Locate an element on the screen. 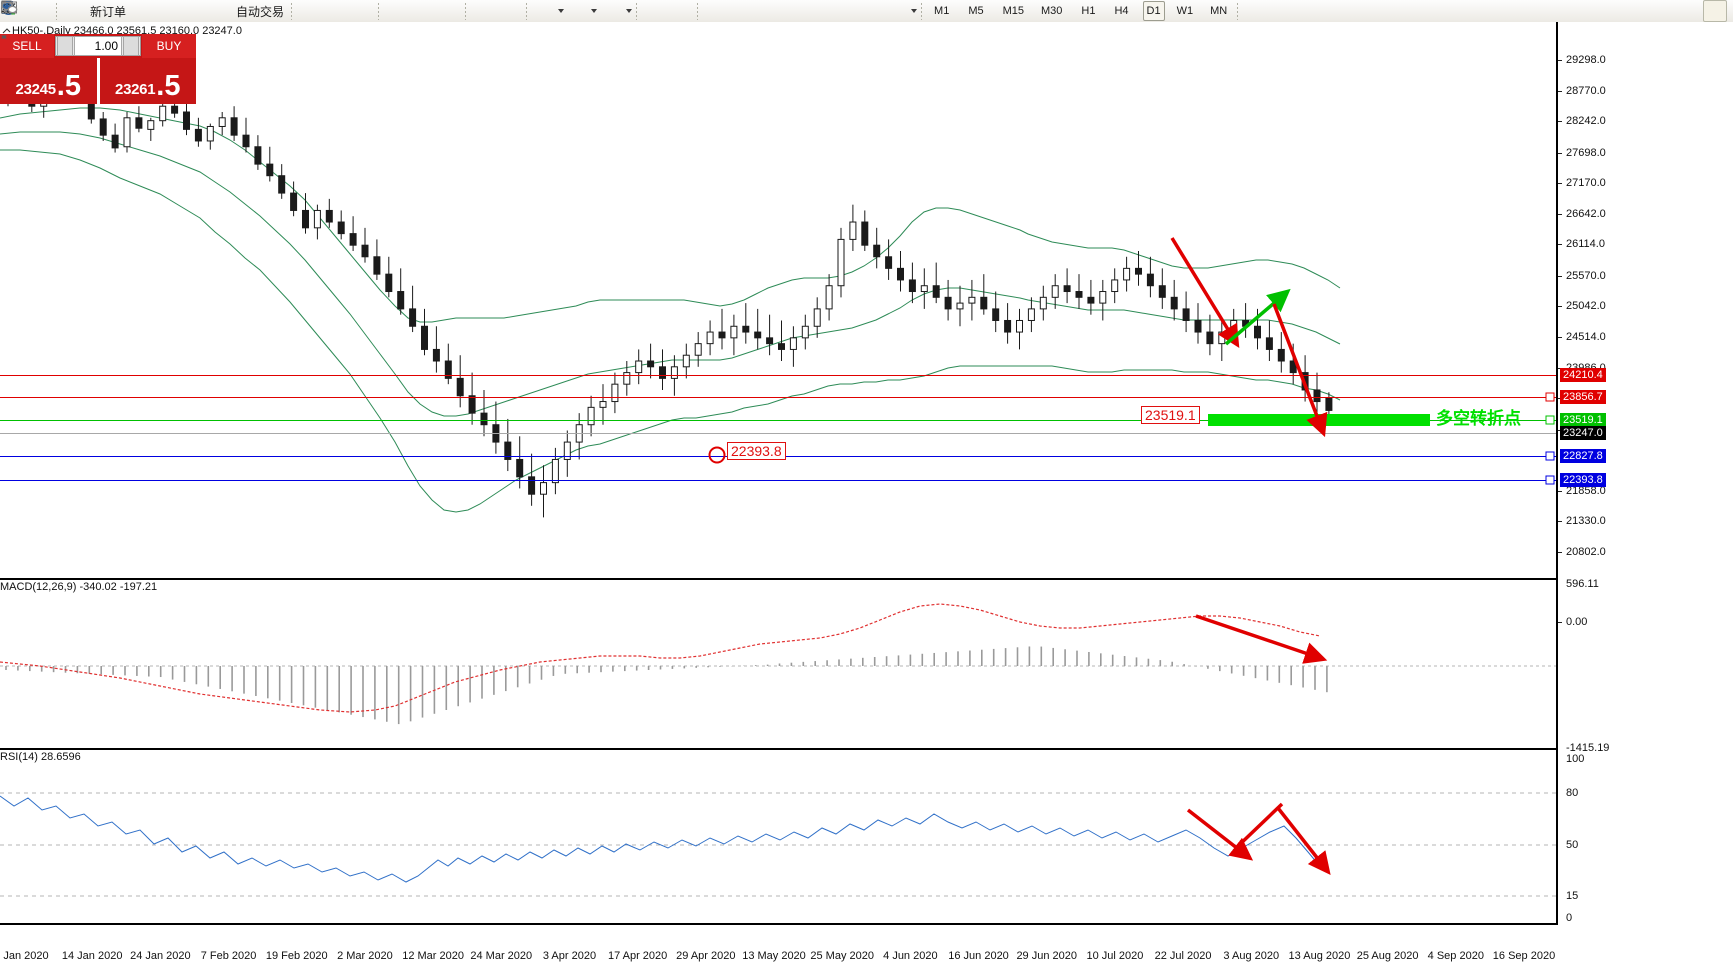 Image resolution: width=1733 pixels, height=966 pixels. bar-chart-icon is located at coordinates (161, 11).